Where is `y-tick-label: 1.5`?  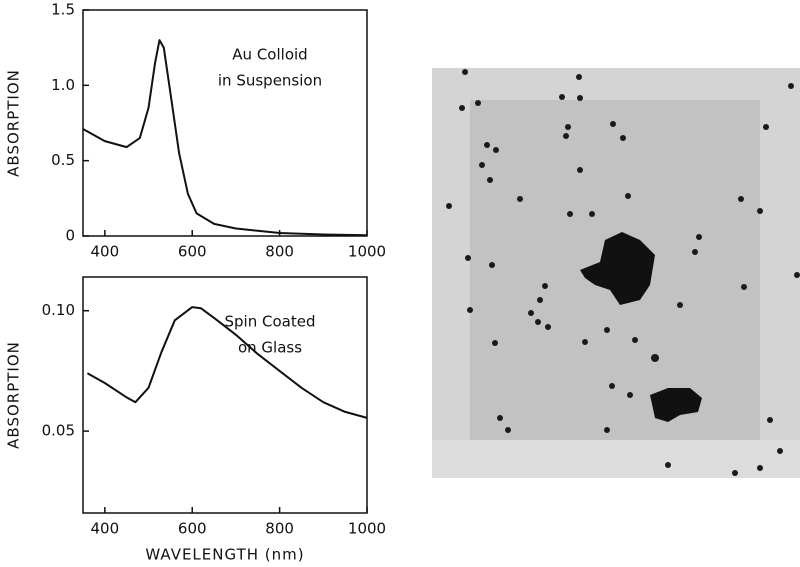
y-tick-label: 1.5 is located at coordinates (63, 10).